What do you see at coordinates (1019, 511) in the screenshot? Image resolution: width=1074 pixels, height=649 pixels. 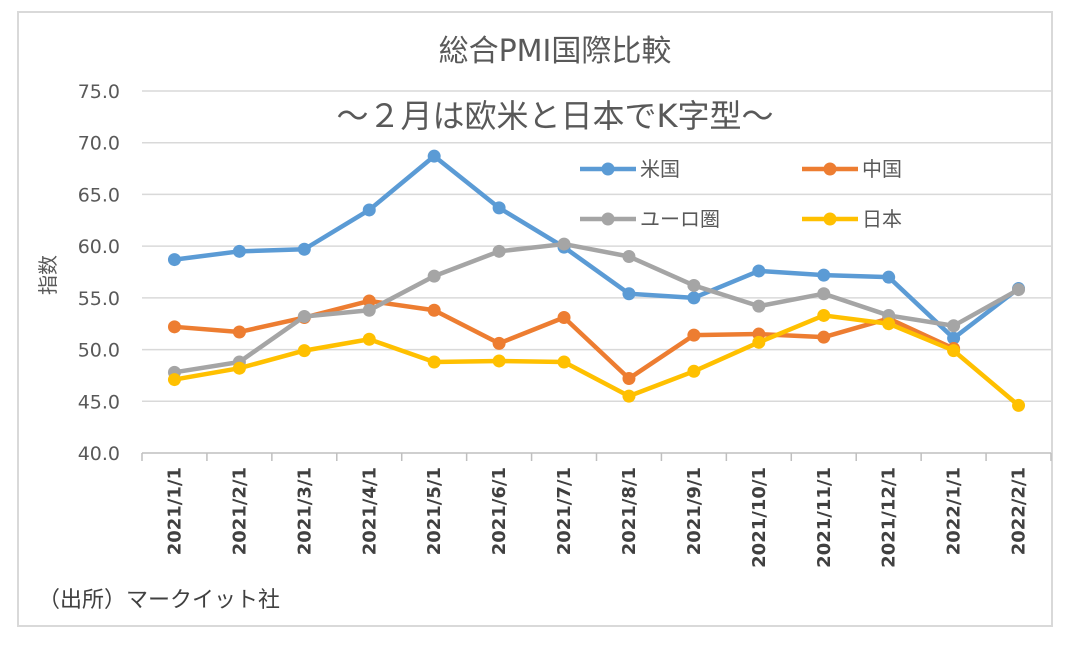 I see `x-tick-label: 2022/2/1` at bounding box center [1019, 511].